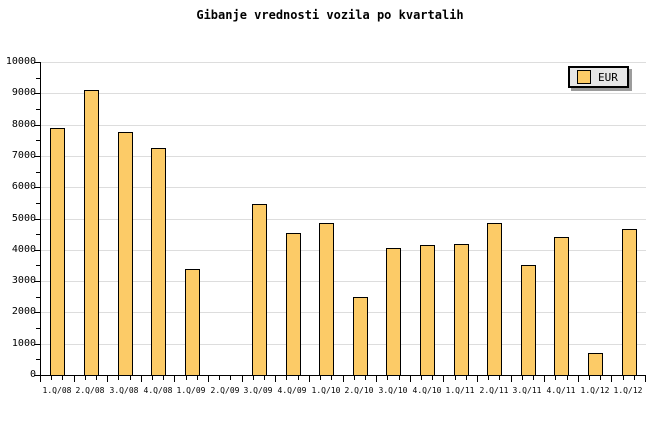  I want to click on y-tick-label: 3000, so click(23, 281).